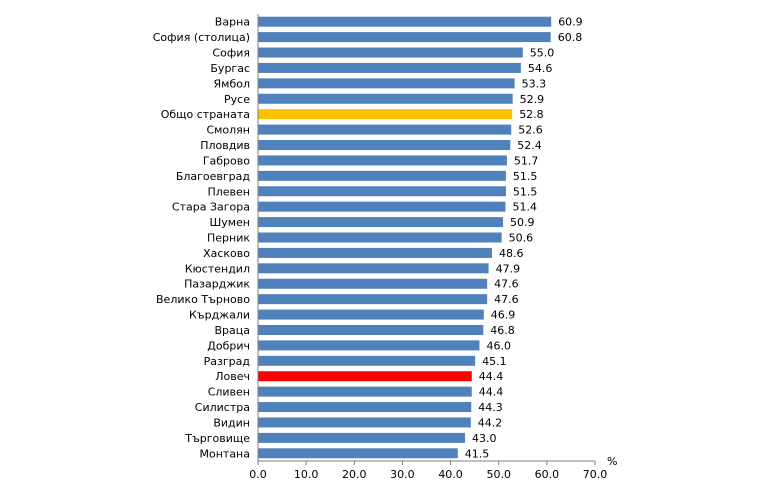  Describe the element at coordinates (526, 160) in the screenshot. I see `value-label: 51.7` at that location.